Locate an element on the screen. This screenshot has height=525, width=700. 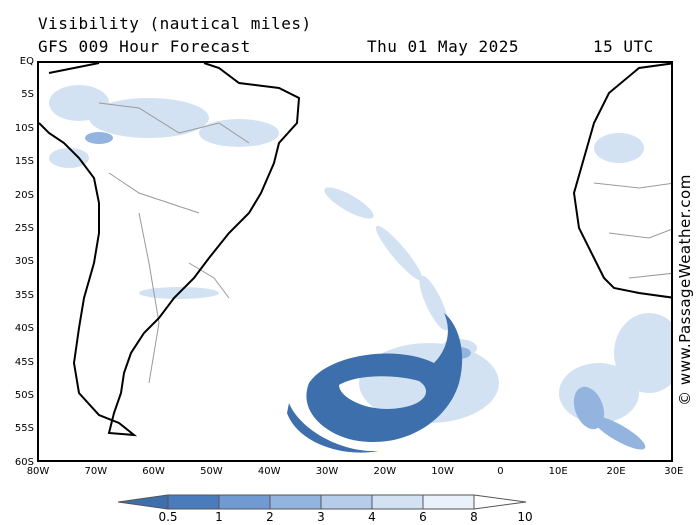
lat-label: 55S is located at coordinates (24, 429).